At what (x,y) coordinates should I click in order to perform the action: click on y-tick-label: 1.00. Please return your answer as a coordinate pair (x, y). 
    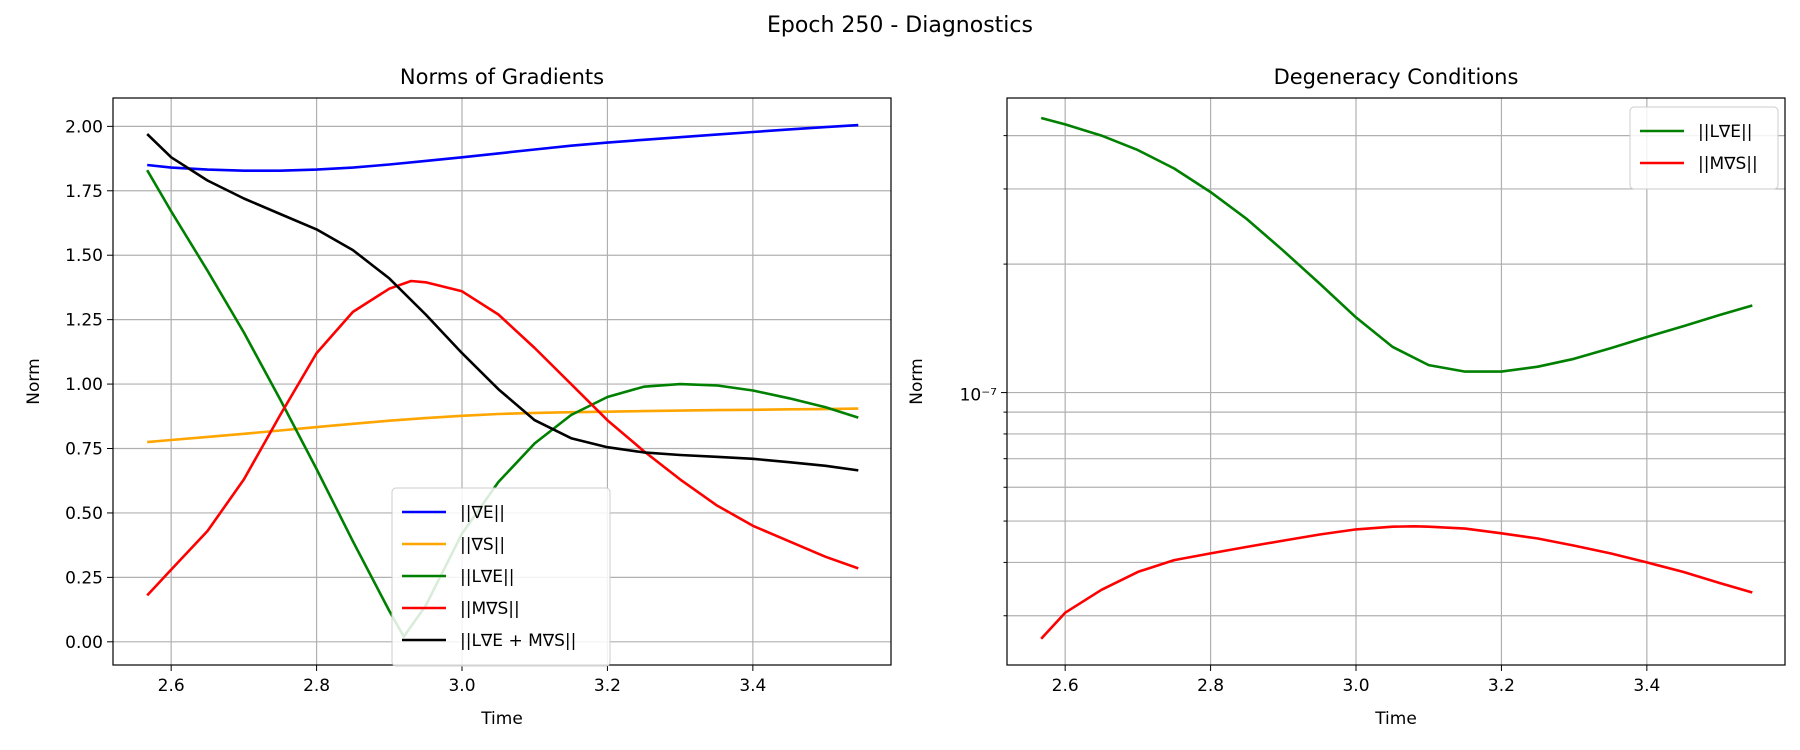
    Looking at the image, I should click on (84, 385).